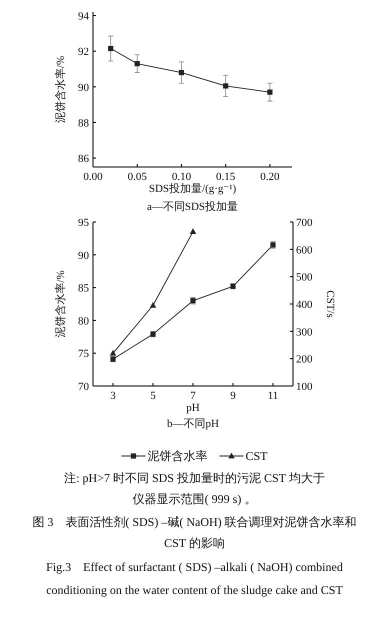  Describe the element at coordinates (83, 52) in the screenshot. I see `y-tick-label: 92` at that location.